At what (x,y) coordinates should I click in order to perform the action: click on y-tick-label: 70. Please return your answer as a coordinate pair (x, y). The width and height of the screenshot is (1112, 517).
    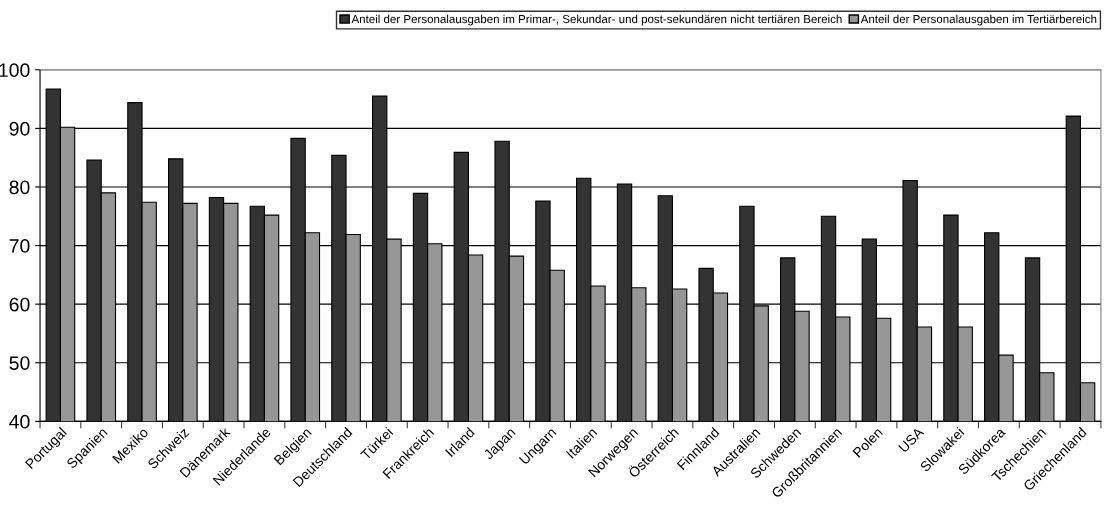
    Looking at the image, I should click on (19, 246).